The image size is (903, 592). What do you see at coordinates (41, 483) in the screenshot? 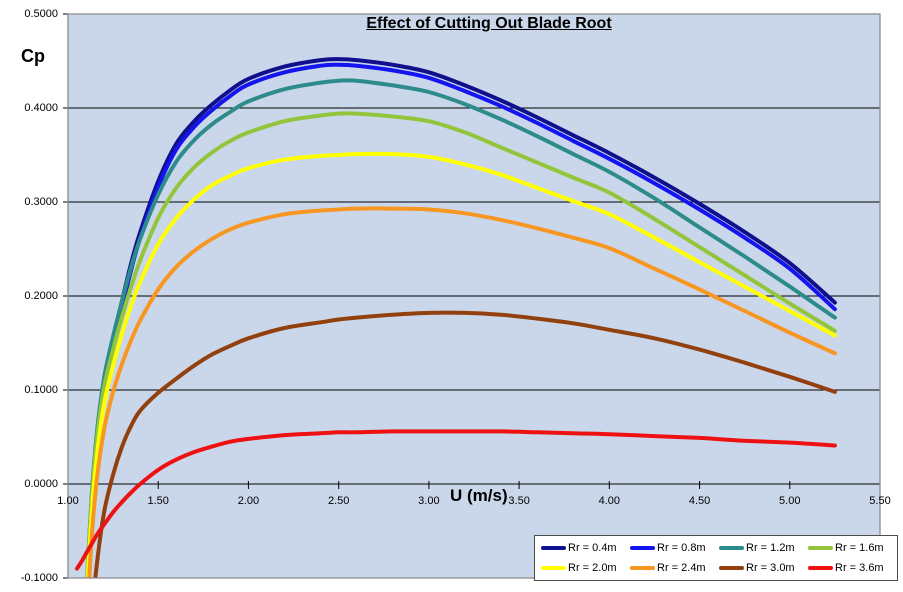
I see `y-tick-label: 0.0000` at bounding box center [41, 483].